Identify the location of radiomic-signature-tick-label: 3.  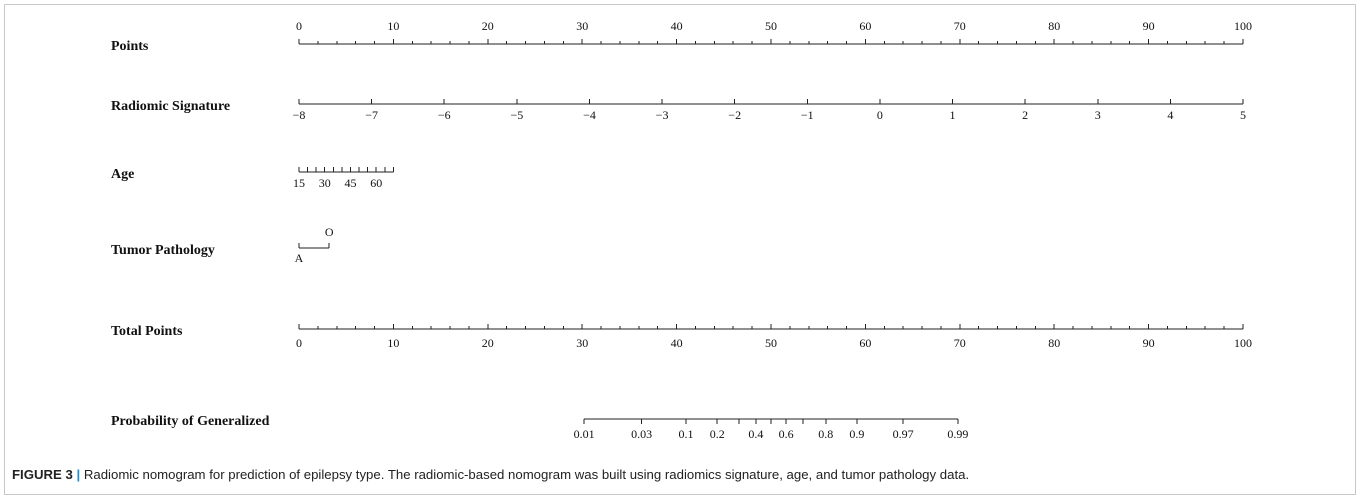
(1098, 115).